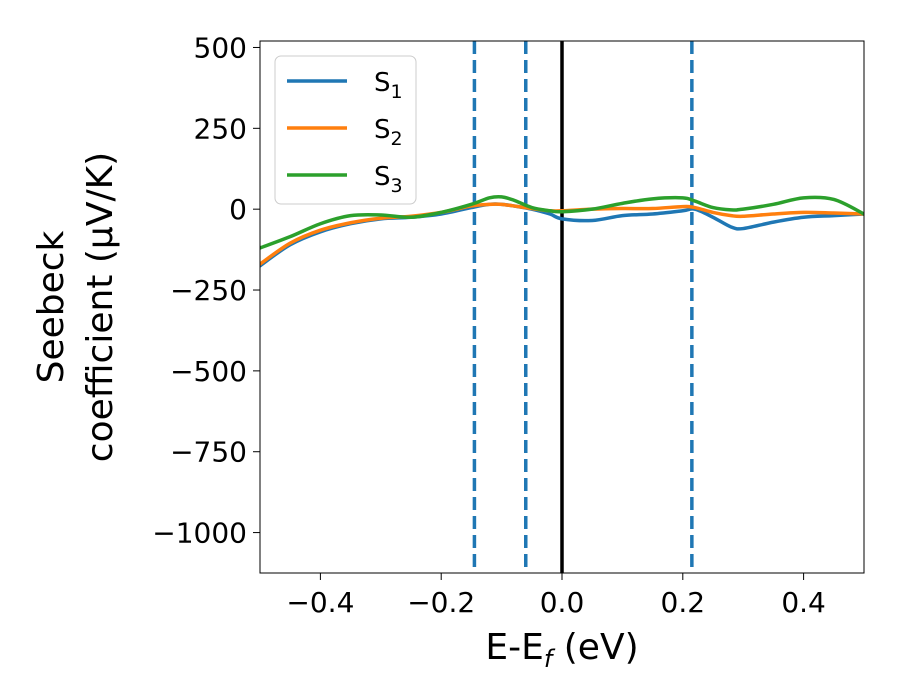 The width and height of the screenshot is (900, 700). I want to click on y-tick-label: 500, so click(220, 47).